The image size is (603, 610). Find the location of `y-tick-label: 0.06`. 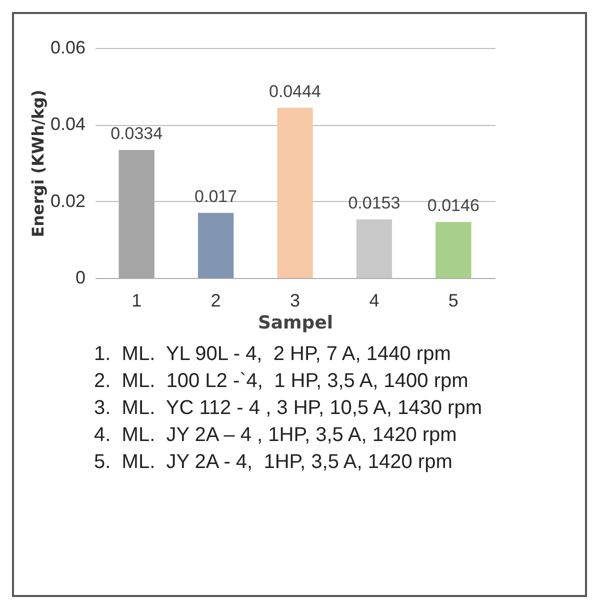

y-tick-label: 0.06 is located at coordinates (68, 48).